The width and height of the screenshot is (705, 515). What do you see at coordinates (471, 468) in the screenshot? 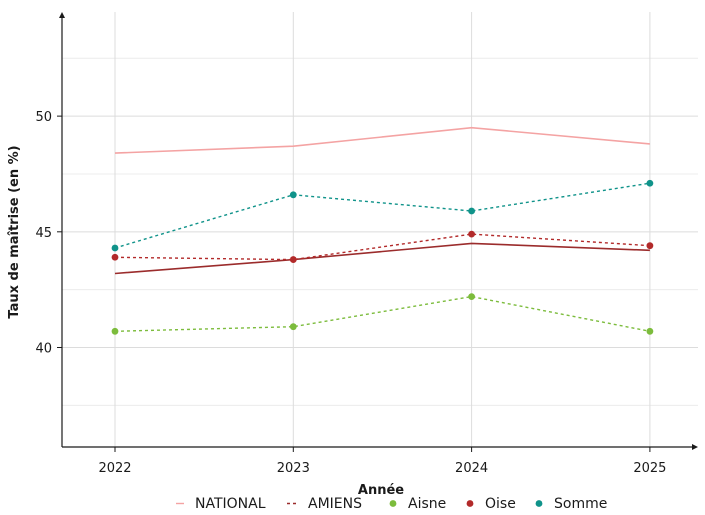
I see `x-tick-label: 2024` at bounding box center [471, 468].